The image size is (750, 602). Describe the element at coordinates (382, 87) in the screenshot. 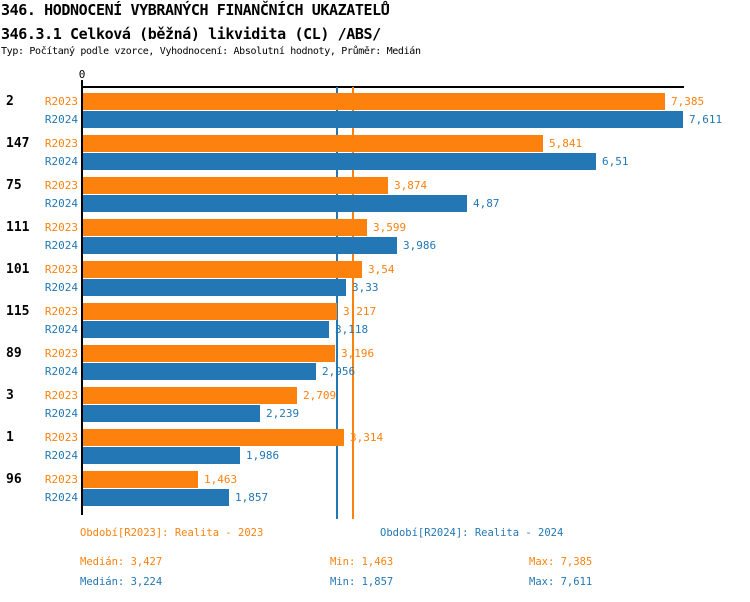

I see `x-axis-top-line` at that location.